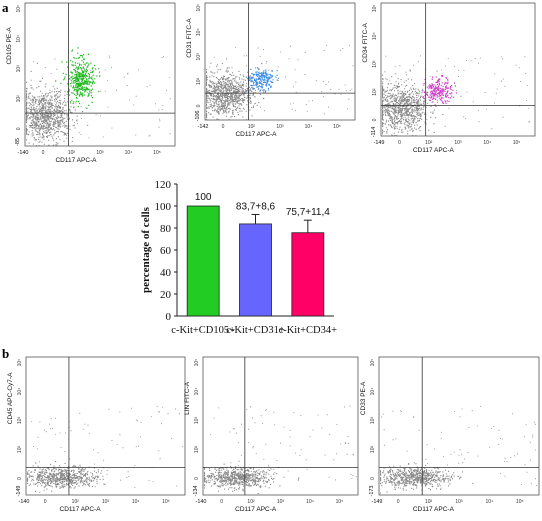 The width and height of the screenshot is (542, 521). Describe the element at coordinates (166, 295) in the screenshot. I see `bar-ytick-label: 20` at that location.